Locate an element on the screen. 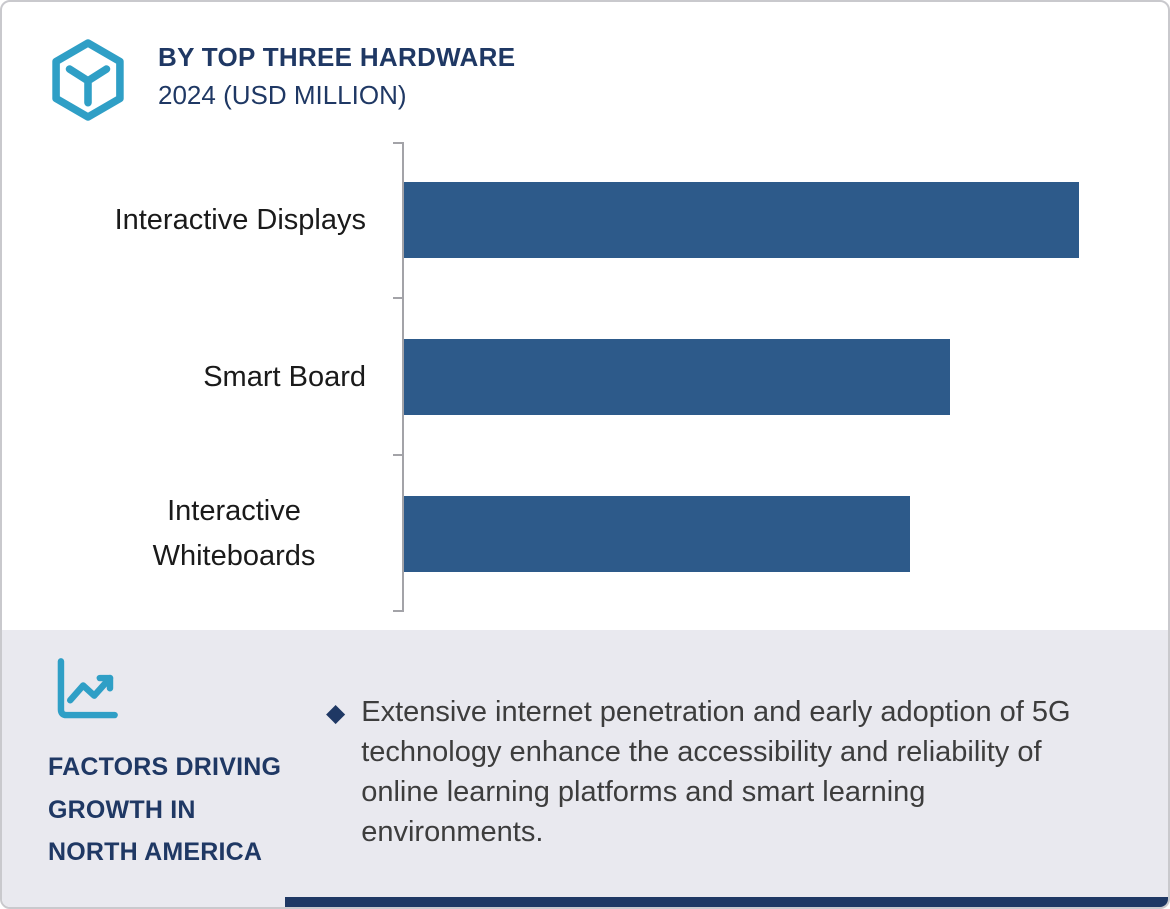  hexagon-cube-logo-icon is located at coordinates (88, 80).